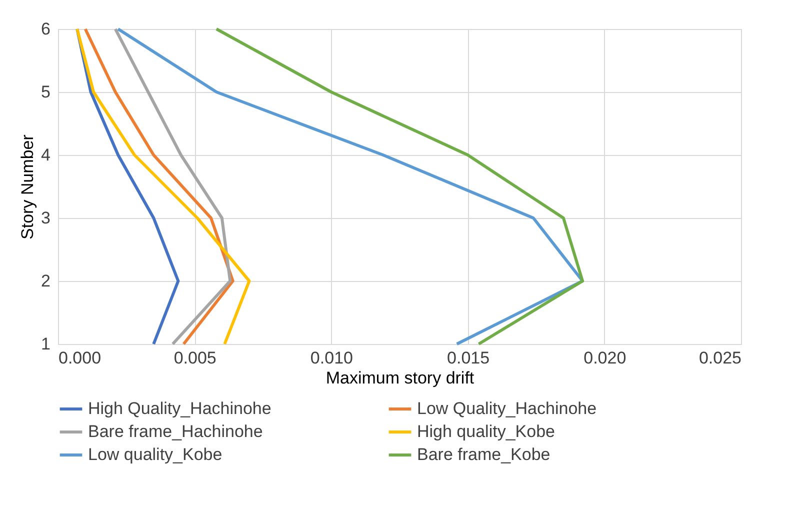 The width and height of the screenshot is (792, 513). I want to click on x-tick-label: 0.020, so click(605, 358).